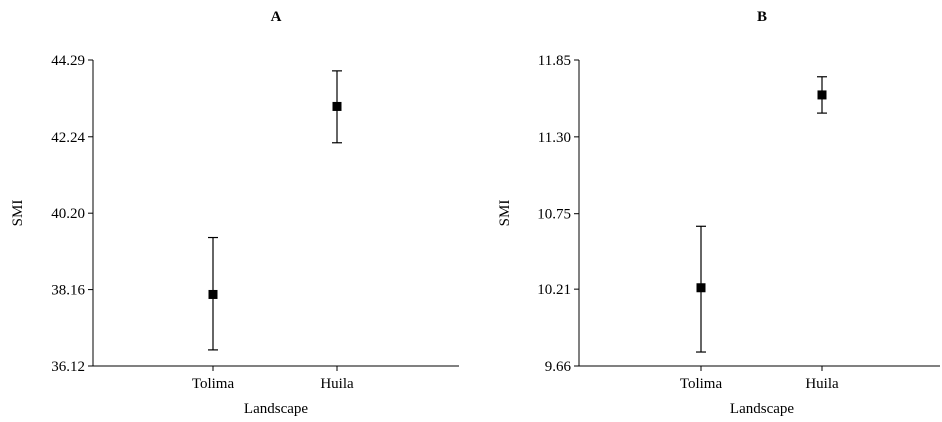 The image size is (942, 422). What do you see at coordinates (701, 384) in the screenshot?
I see `x-tick-label-b-0: Tolima` at bounding box center [701, 384].